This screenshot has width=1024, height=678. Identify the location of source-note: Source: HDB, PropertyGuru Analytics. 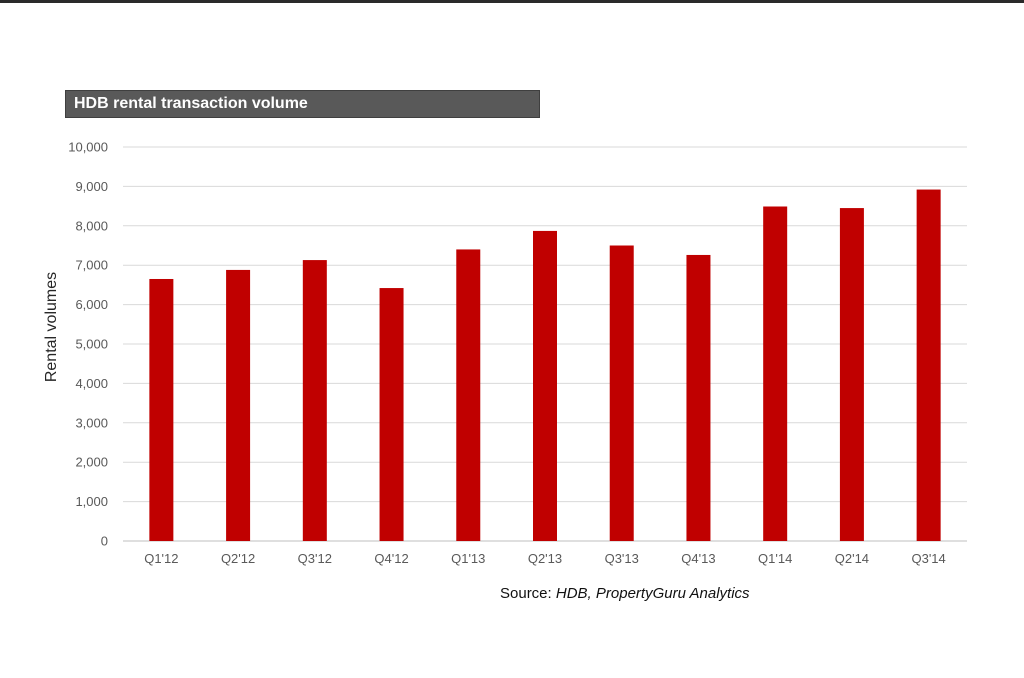
(625, 593).